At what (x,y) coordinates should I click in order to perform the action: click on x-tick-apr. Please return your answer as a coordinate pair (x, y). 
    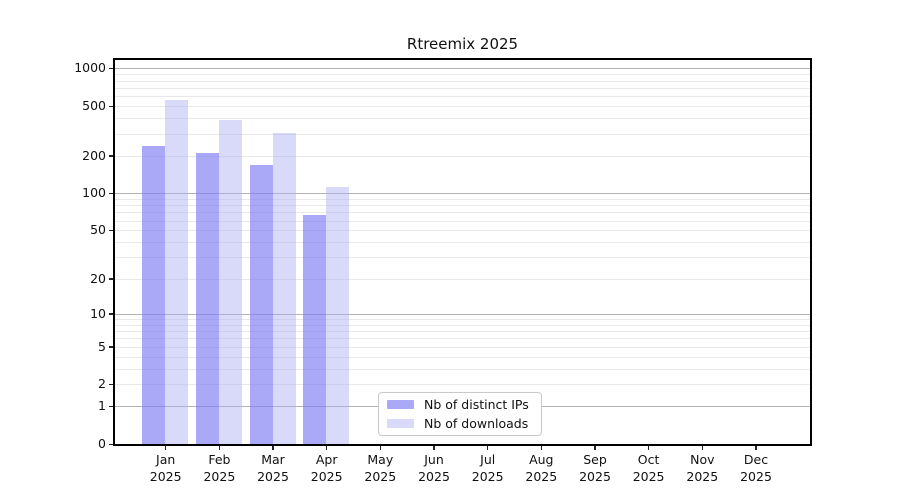
    Looking at the image, I should click on (326, 448).